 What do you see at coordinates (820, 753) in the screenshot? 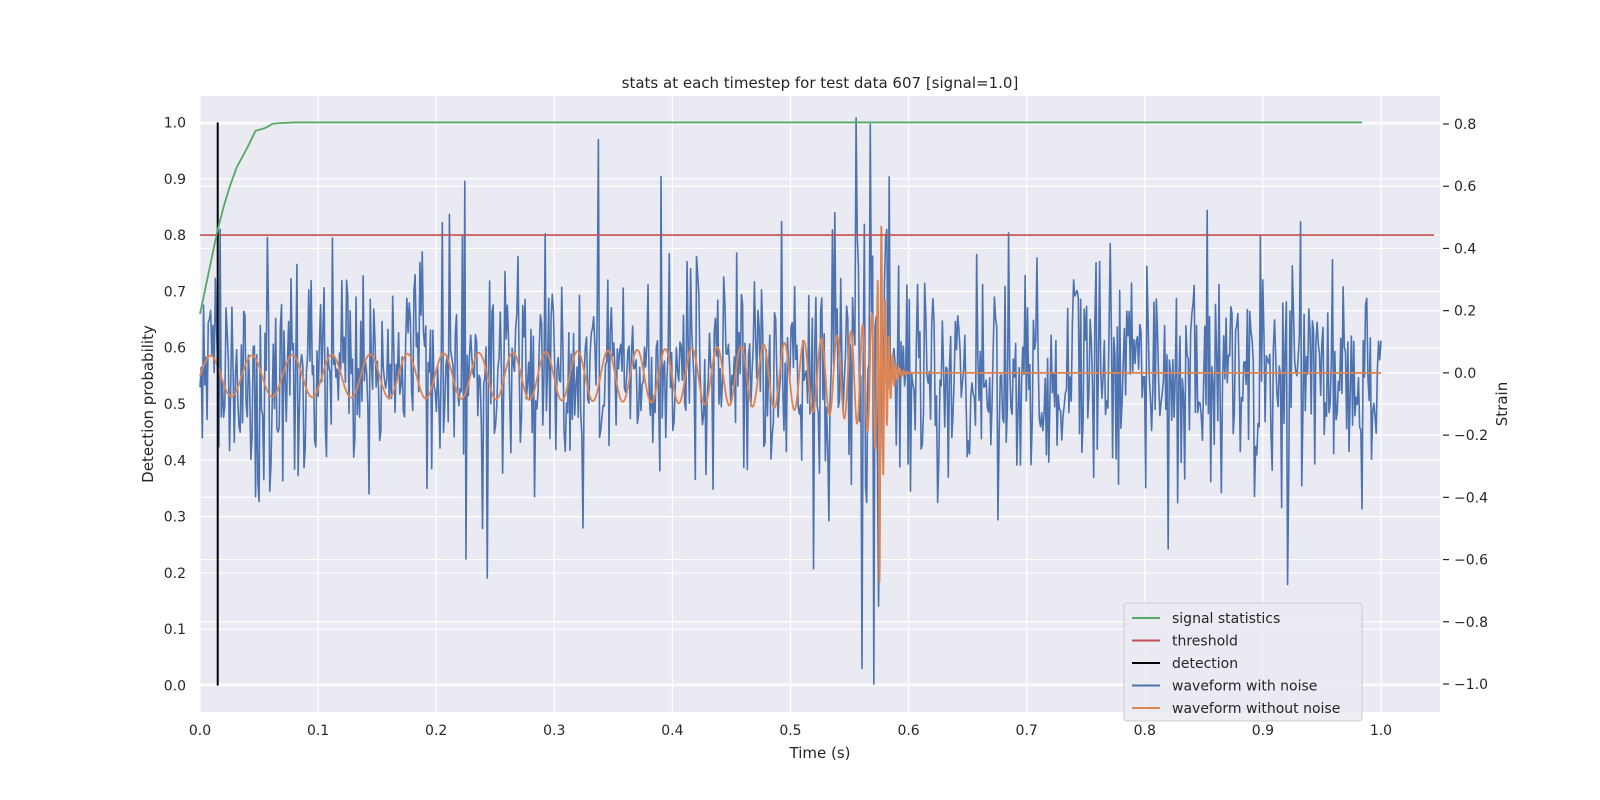
I see `x-axis-label: Time (s)` at bounding box center [820, 753].